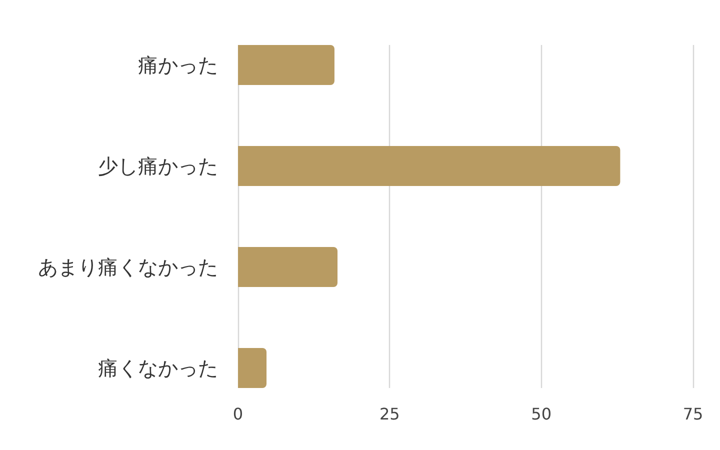  I want to click on y-tick-label: 痛くなかった, so click(158, 368).